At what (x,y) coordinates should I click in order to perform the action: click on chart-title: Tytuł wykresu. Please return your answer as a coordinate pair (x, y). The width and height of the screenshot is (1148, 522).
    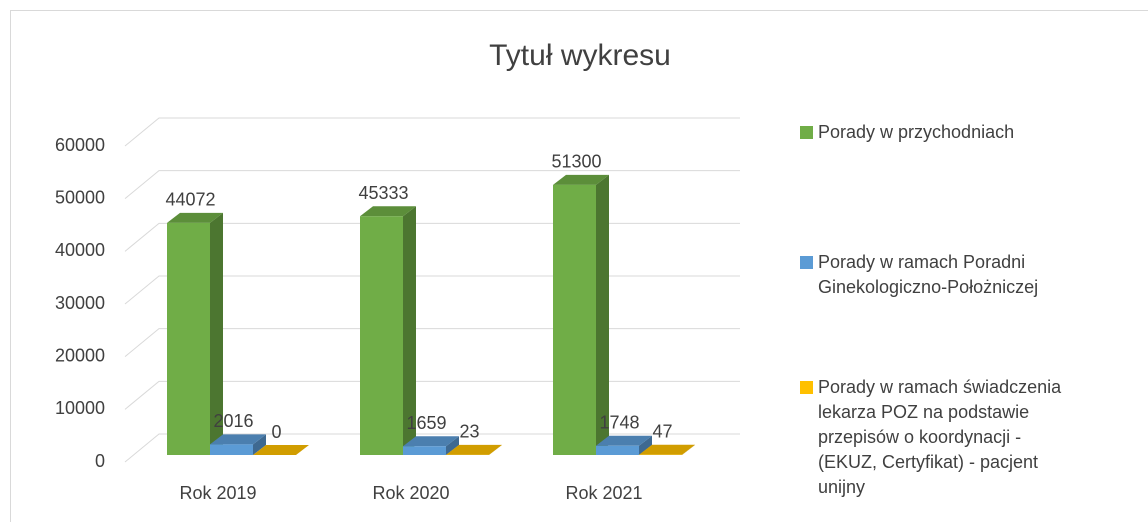
    Looking at the image, I should click on (580, 55).